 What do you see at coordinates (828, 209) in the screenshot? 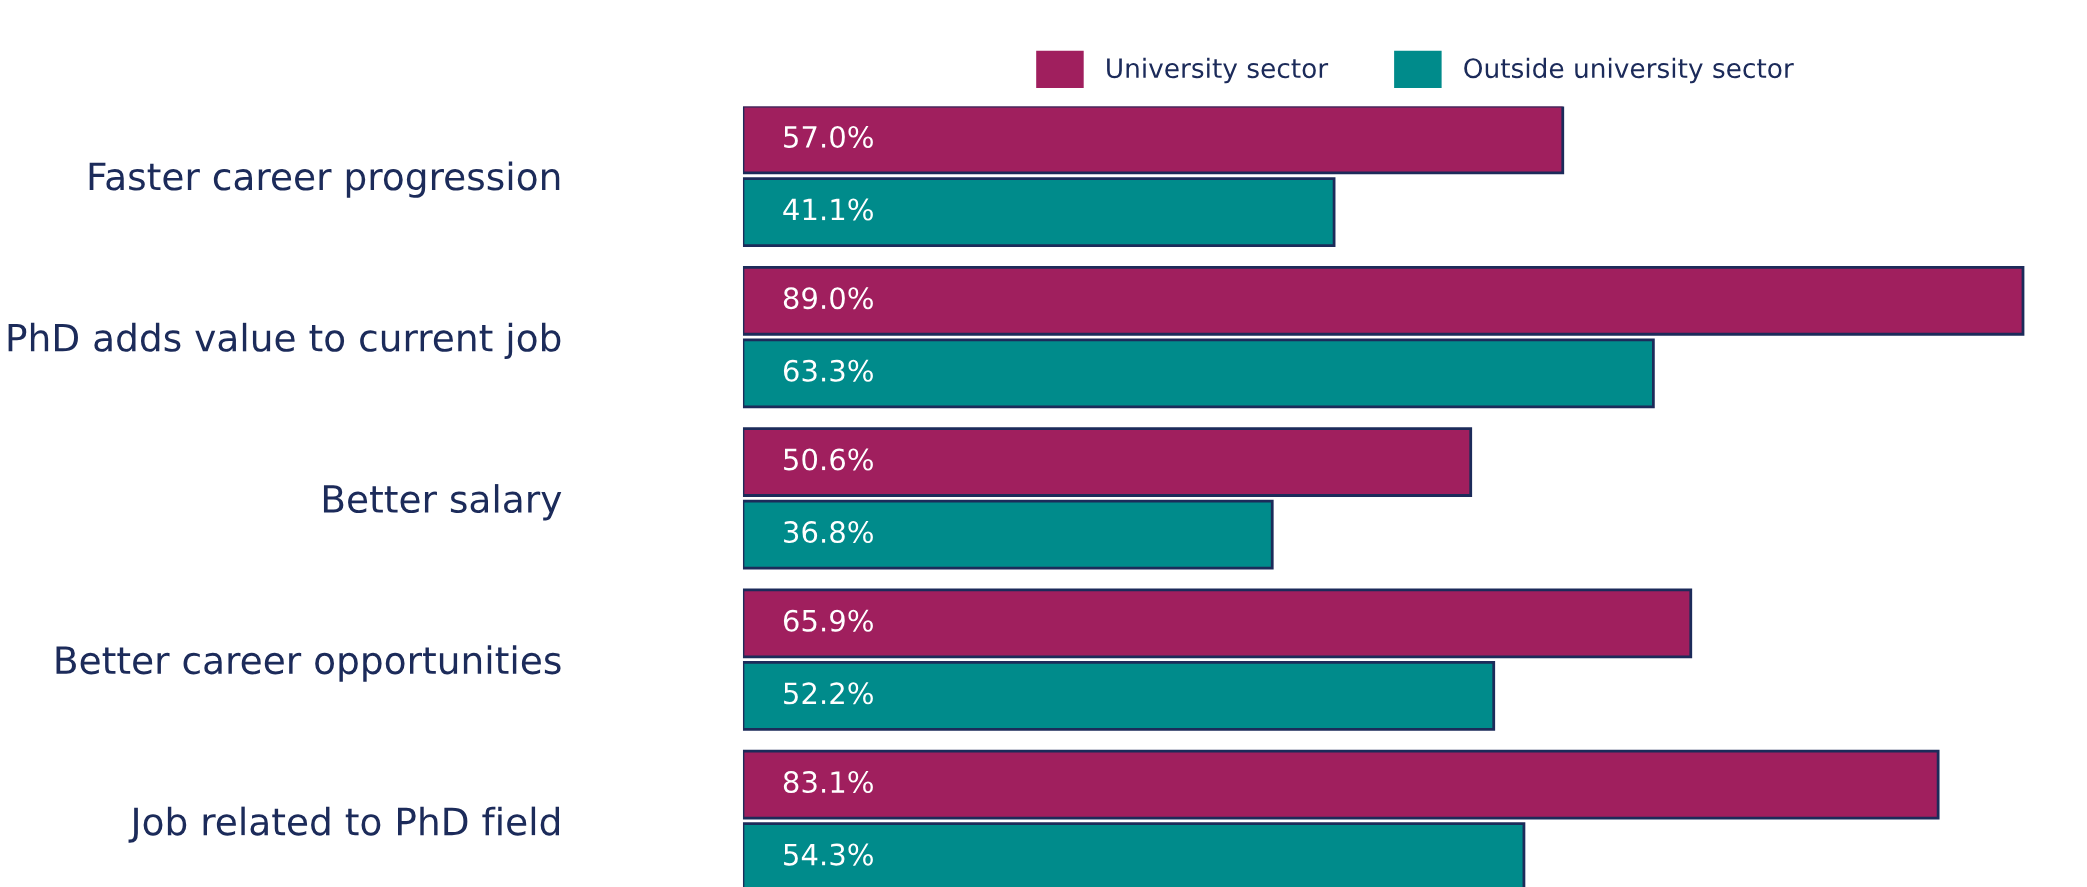
I see `data-label: 41.1%` at bounding box center [828, 209].